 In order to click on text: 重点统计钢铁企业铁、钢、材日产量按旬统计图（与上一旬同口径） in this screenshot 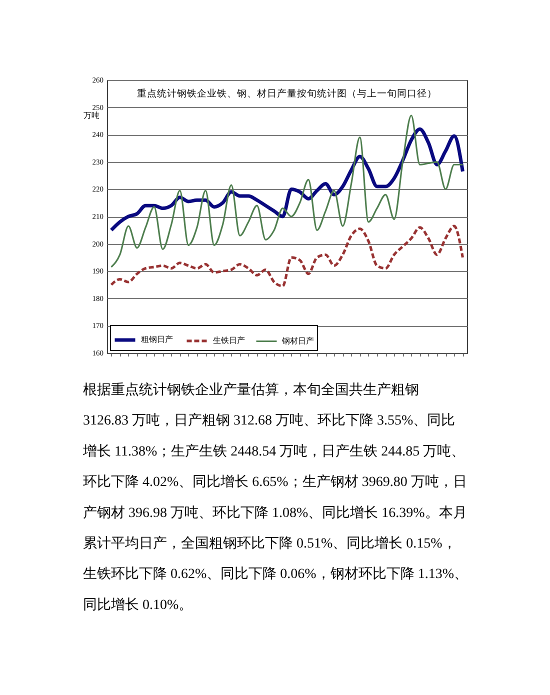, I will do `click(287, 94)`.